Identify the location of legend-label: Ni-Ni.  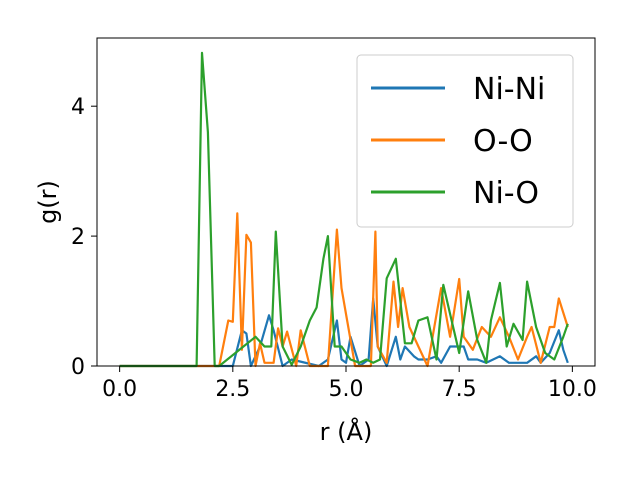
(509, 89).